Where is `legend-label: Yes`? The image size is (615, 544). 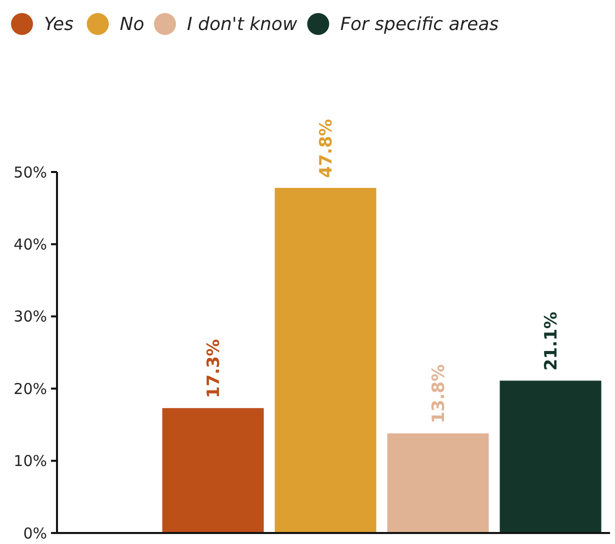 legend-label: Yes is located at coordinates (59, 24).